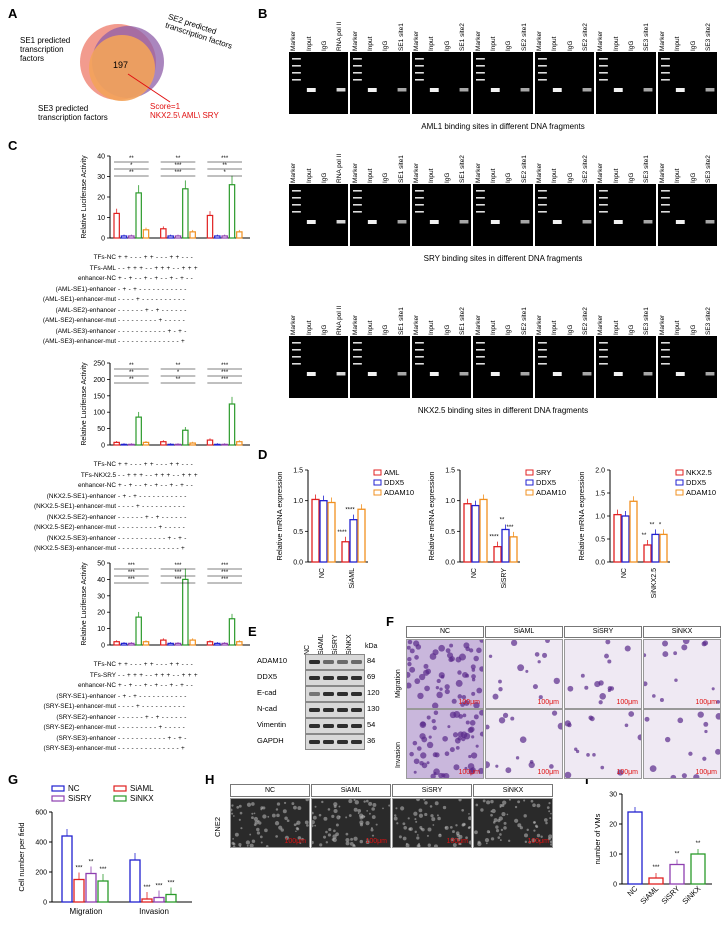  What do you see at coordinates (13, 145) in the screenshot?
I see `panel-label-c: C` at bounding box center [13, 145].